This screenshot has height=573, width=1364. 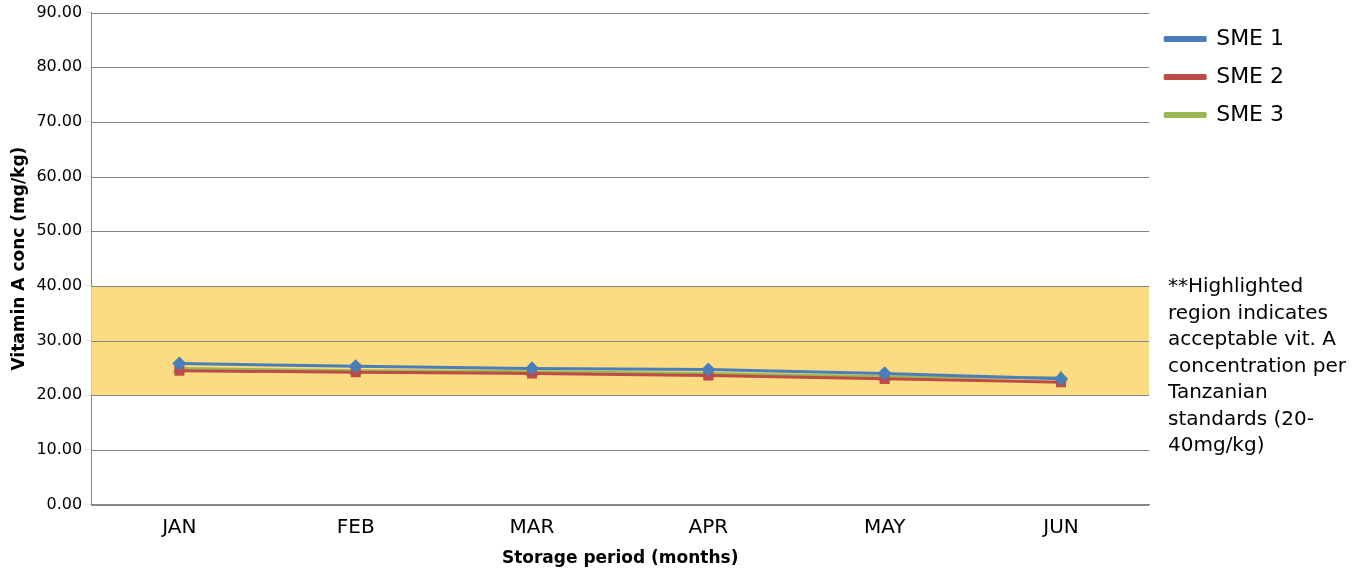 I want to click on y-axis-title: Vitamin A conc (mg/kg), so click(x=17, y=258).